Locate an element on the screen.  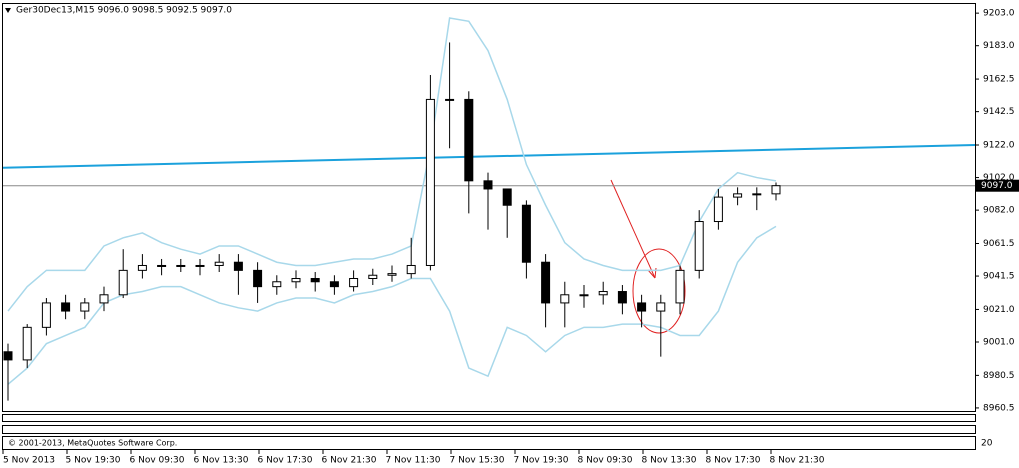
x-tick-label: 8 Nov 09:30 is located at coordinates (605, 461).